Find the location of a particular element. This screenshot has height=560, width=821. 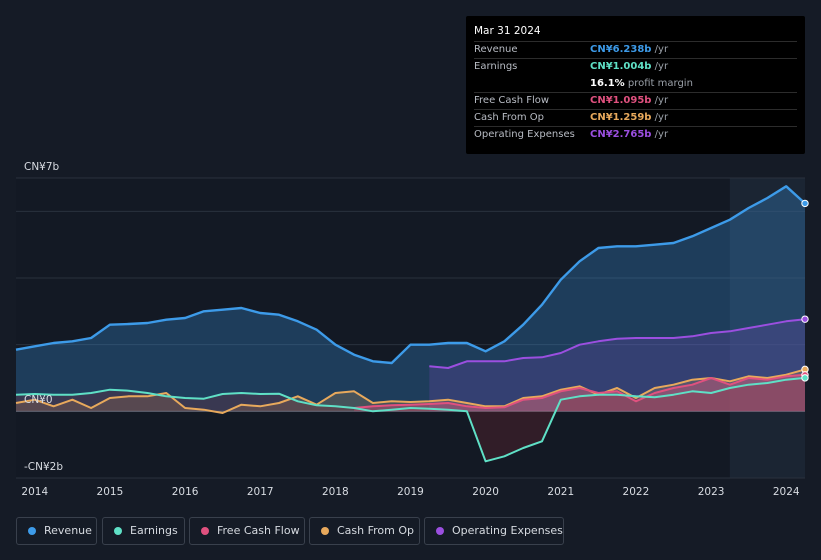

tooltip-value: CN¥6.238b /yr is located at coordinates (629, 49).